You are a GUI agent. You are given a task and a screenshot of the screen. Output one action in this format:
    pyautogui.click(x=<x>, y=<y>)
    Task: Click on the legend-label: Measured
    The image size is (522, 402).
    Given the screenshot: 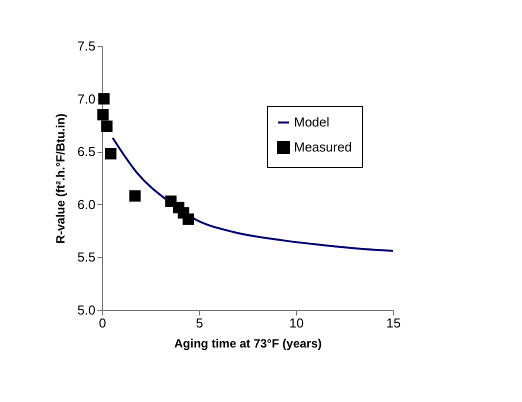 What is the action you would take?
    pyautogui.click(x=323, y=147)
    